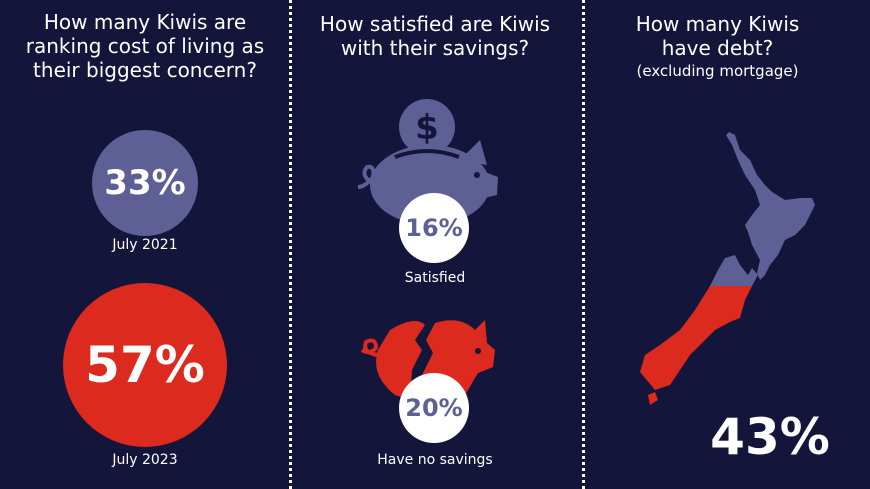  Describe the element at coordinates (290, 244) in the screenshot. I see `divider-left` at that location.